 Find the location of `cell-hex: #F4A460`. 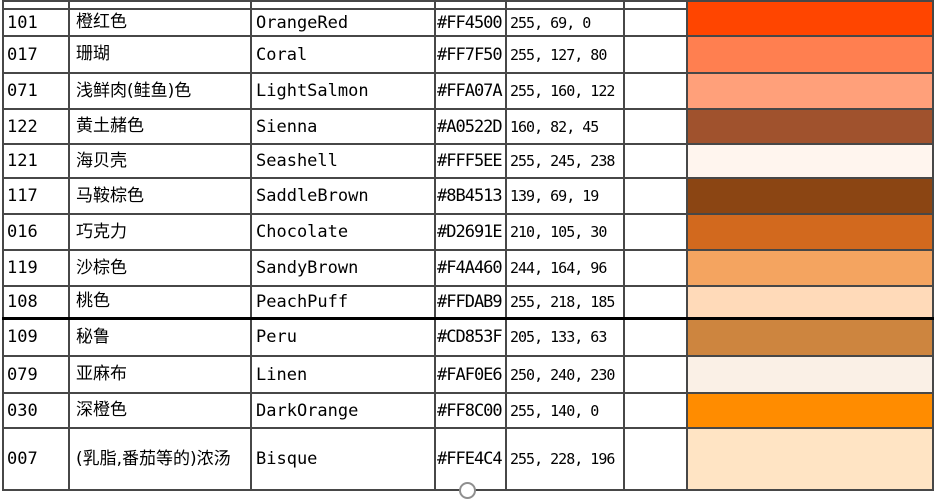

cell-hex: #F4A460 is located at coordinates (470, 268).